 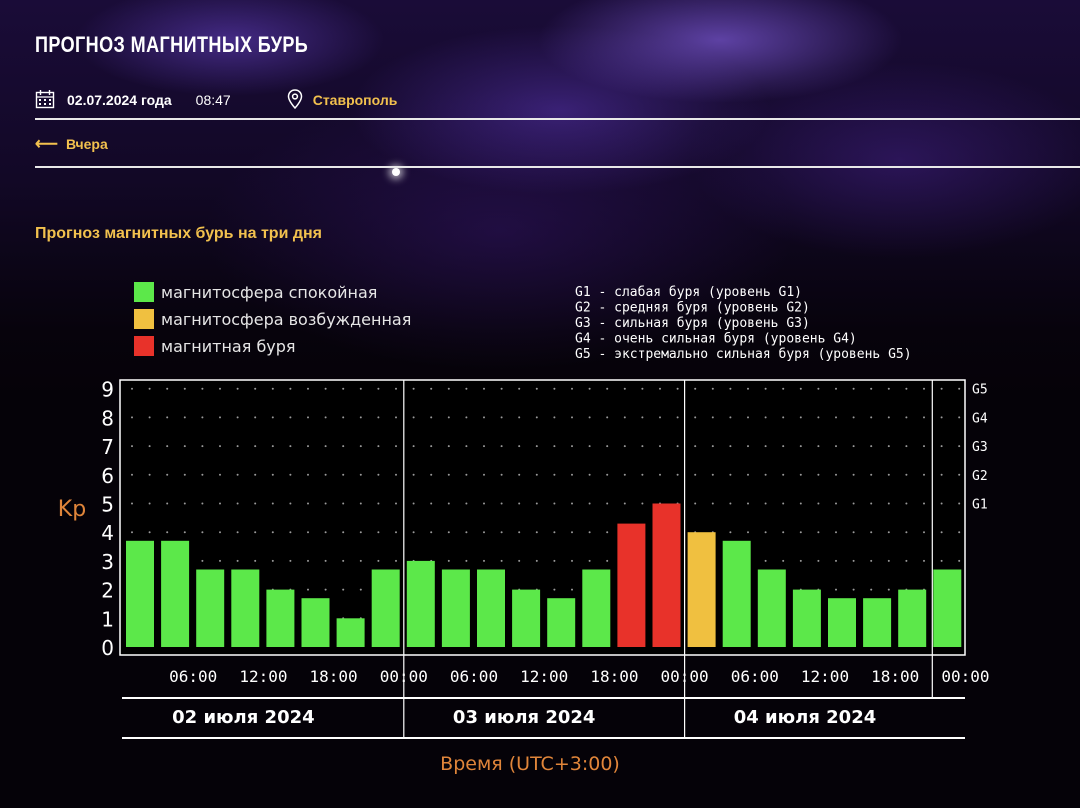 What do you see at coordinates (980, 476) in the screenshot?
I see `g-level-tick-label: G2` at bounding box center [980, 476].